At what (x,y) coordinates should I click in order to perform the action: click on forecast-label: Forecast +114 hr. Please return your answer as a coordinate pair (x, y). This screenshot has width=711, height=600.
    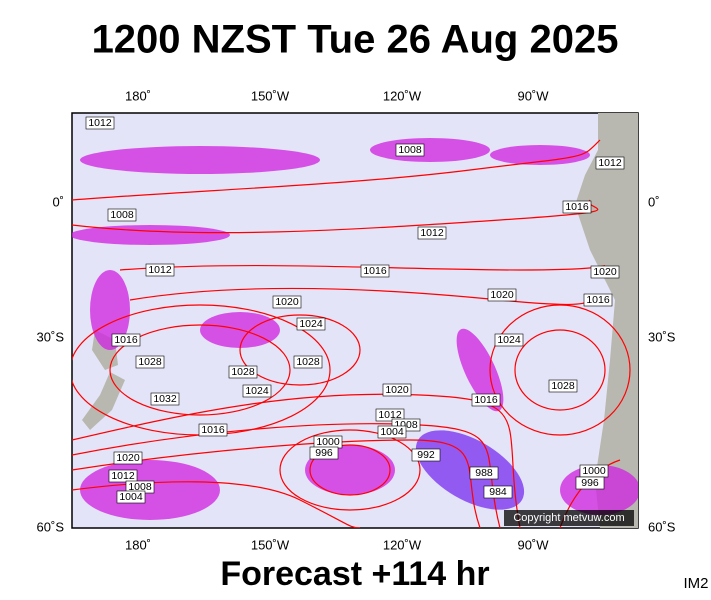
    Looking at the image, I should click on (354, 574).